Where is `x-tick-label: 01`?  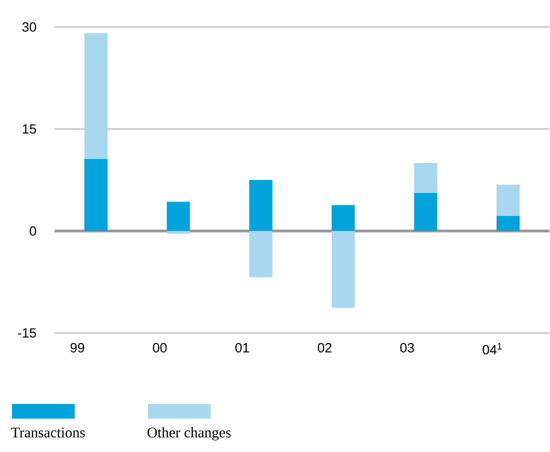 x-tick-label: 01 is located at coordinates (242, 347).